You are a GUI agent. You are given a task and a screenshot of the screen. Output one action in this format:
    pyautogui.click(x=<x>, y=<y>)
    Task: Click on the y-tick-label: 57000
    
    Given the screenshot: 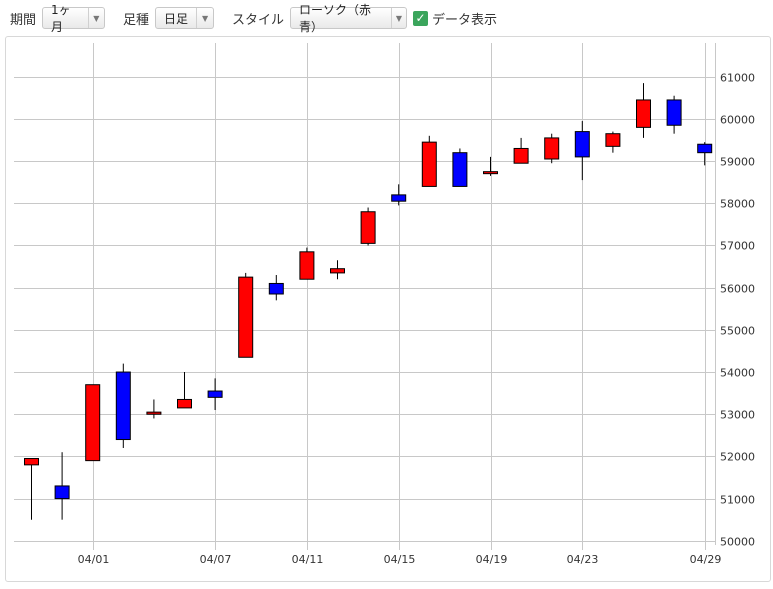 What is the action you would take?
    pyautogui.click(x=737, y=246)
    